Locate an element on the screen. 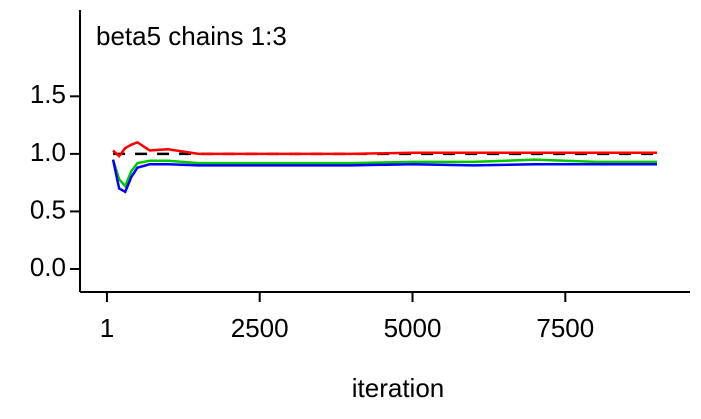 The image size is (701, 419). y-tick-label: 0.5 is located at coordinates (48, 209).